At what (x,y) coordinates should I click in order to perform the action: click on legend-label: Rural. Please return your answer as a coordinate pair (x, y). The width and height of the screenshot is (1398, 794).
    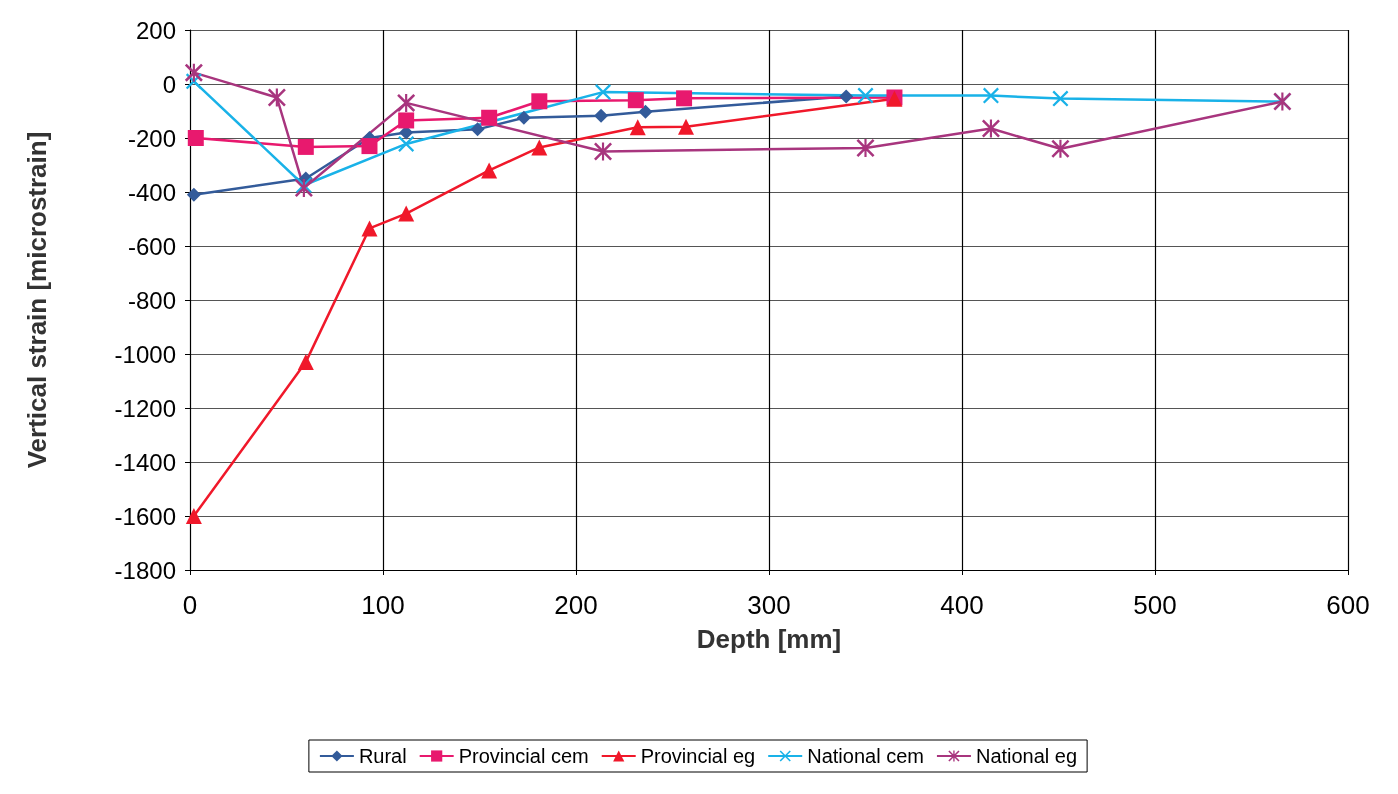
    Looking at the image, I should click on (382, 756).